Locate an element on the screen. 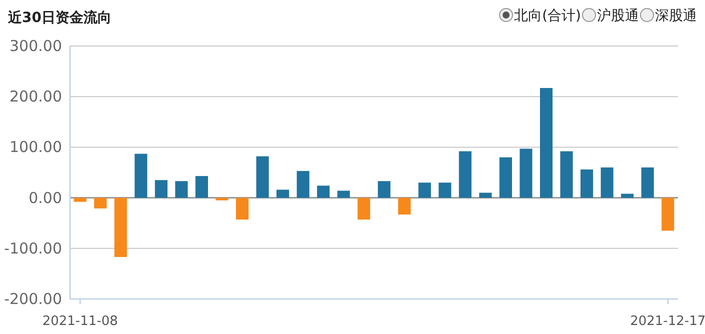  y-tick-label: 100.00 is located at coordinates (36, 147).